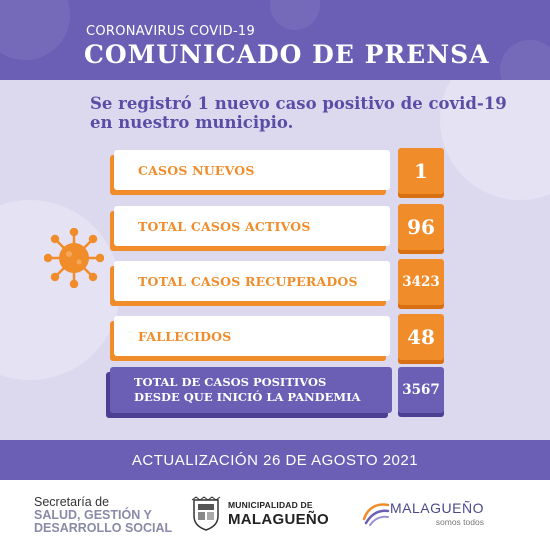  What do you see at coordinates (437, 508) in the screenshot?
I see `malagueno-name: MALAGUEÑO` at bounding box center [437, 508].